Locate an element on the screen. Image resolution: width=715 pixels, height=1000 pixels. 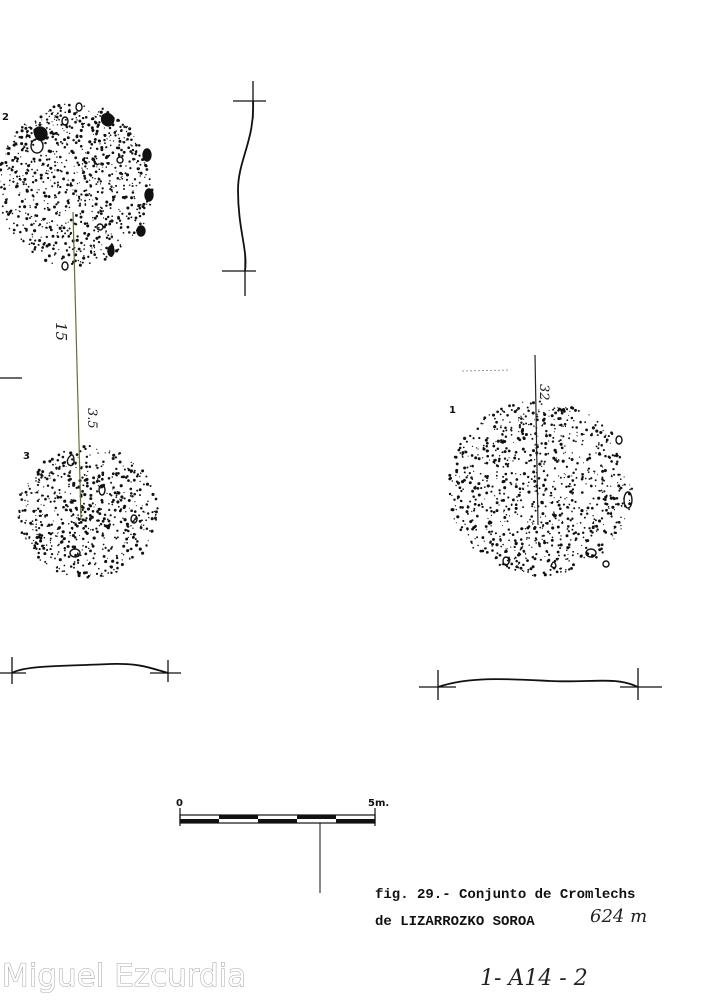
scale-end-label: 5m. is located at coordinates (378, 803).